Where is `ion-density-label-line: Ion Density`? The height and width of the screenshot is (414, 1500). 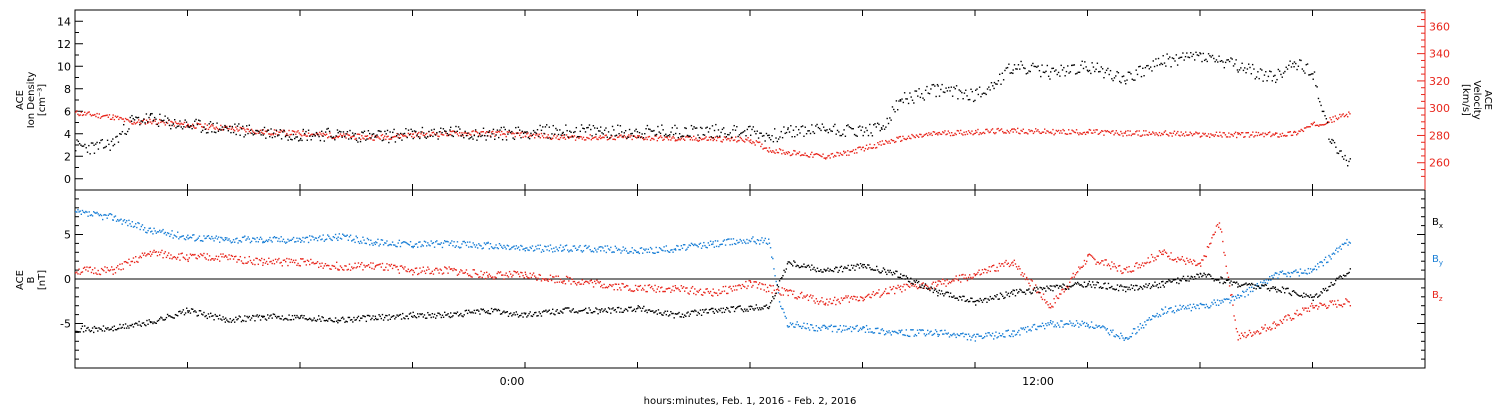
ion-density-label-line: Ion Density is located at coordinates (31, 100).